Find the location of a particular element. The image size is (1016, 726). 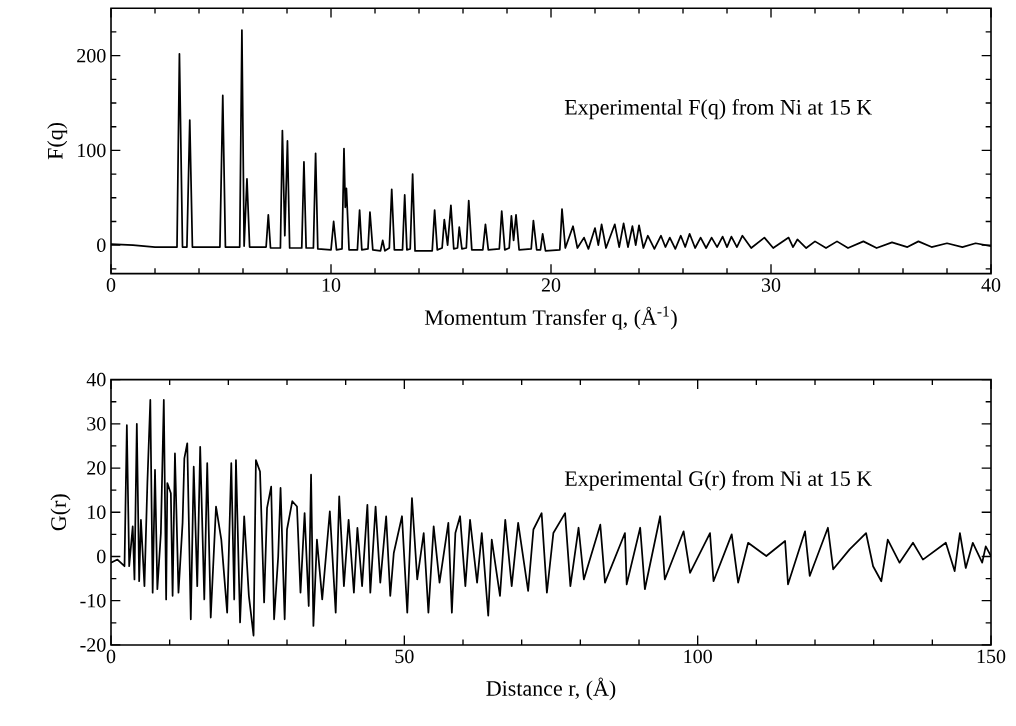

y-tick-label: -20 is located at coordinates (93, 645).